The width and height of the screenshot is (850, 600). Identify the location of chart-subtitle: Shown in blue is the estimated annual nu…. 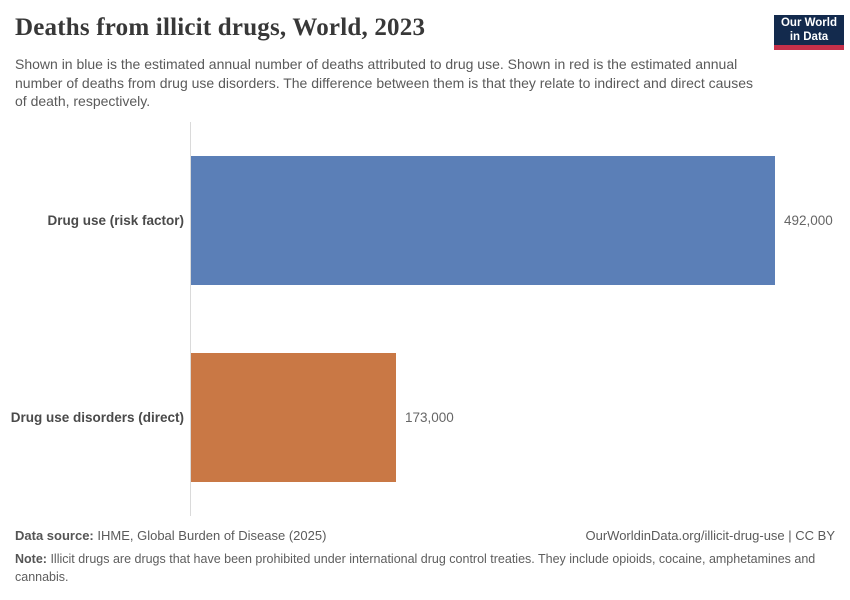
(384, 83).